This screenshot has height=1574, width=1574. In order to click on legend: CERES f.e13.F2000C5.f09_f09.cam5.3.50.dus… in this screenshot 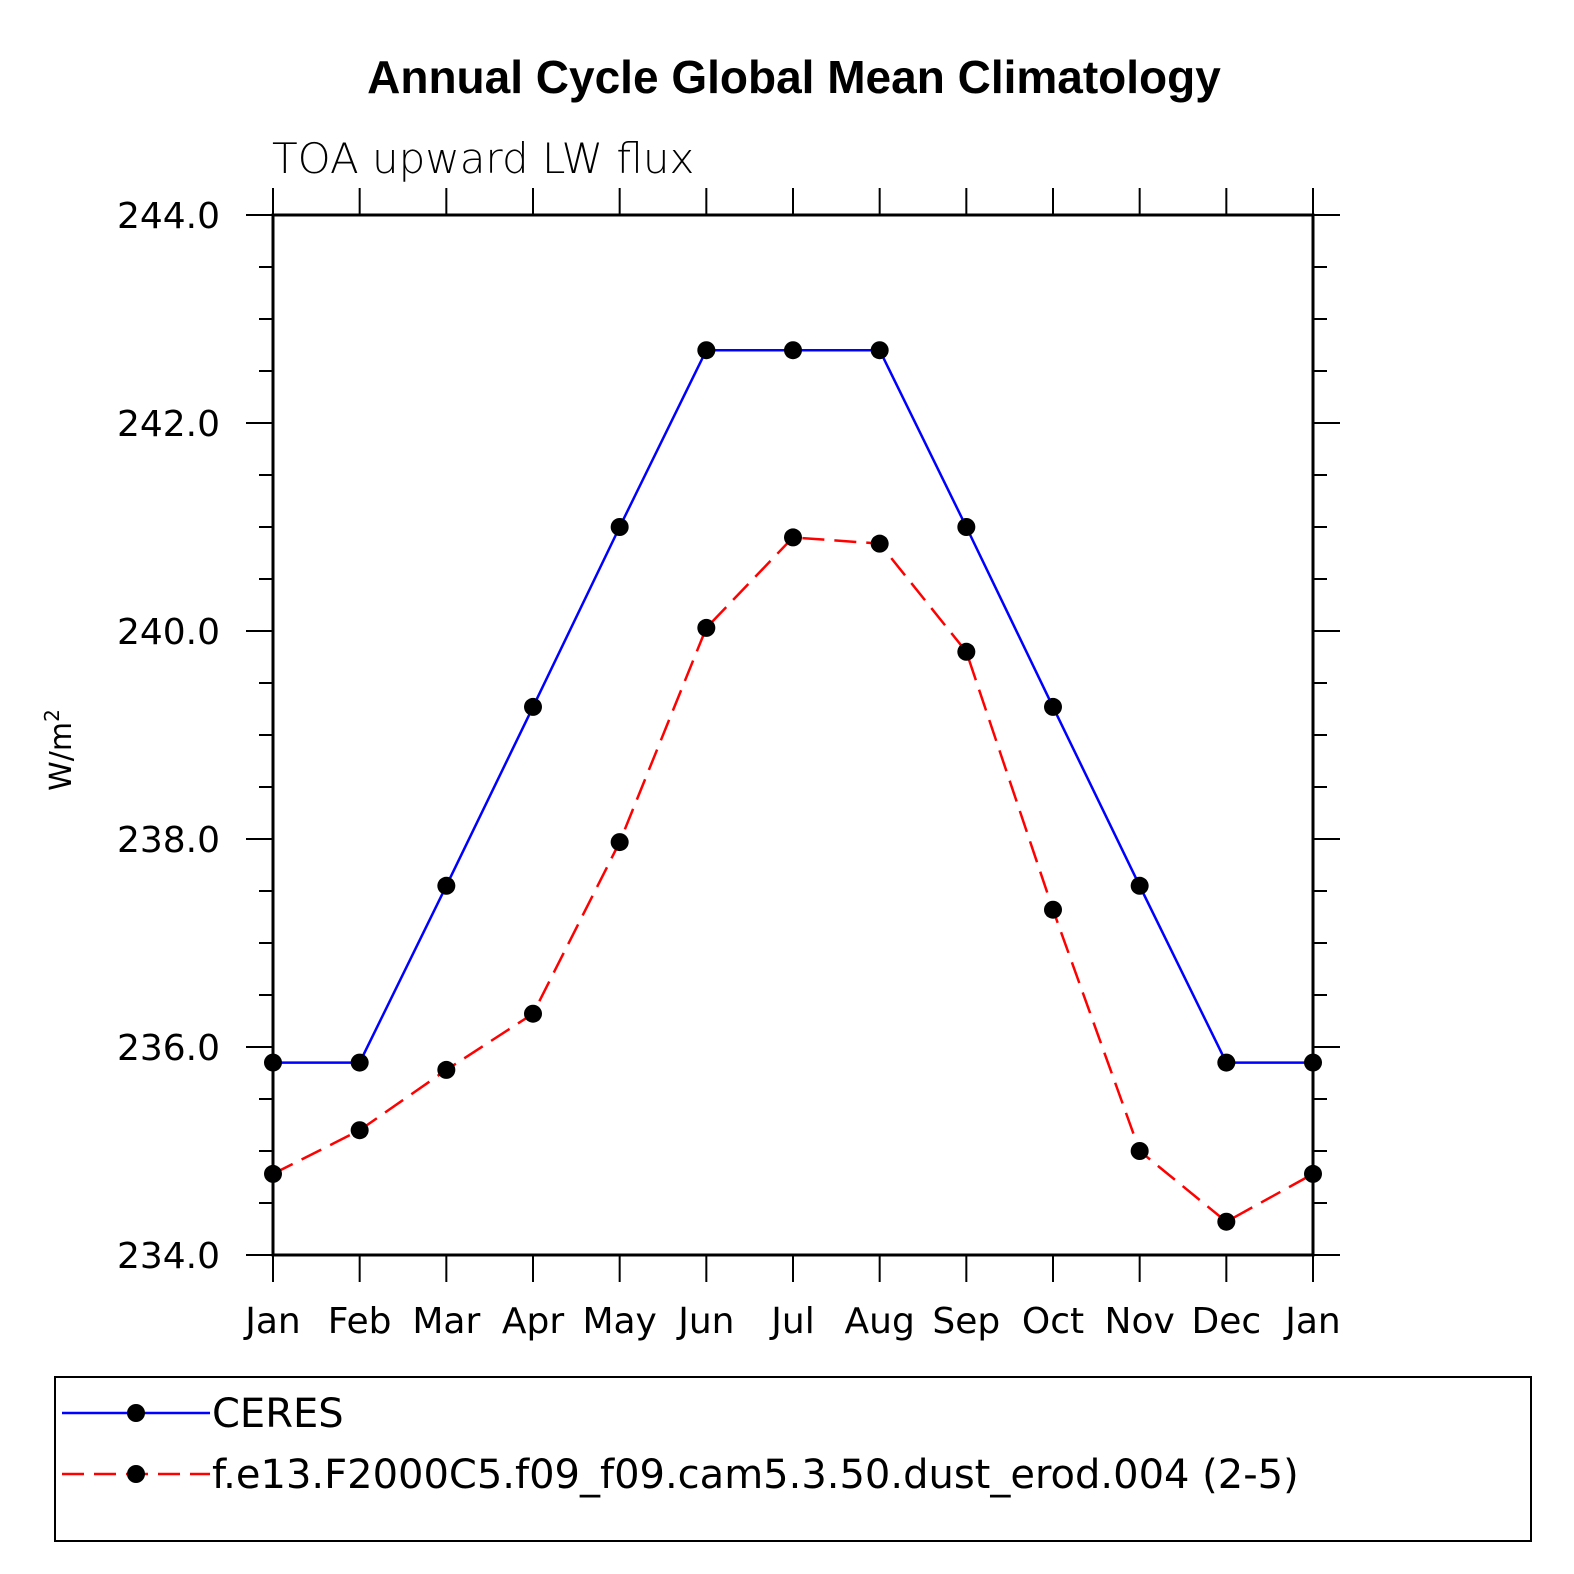, I will do `click(793, 1459)`.